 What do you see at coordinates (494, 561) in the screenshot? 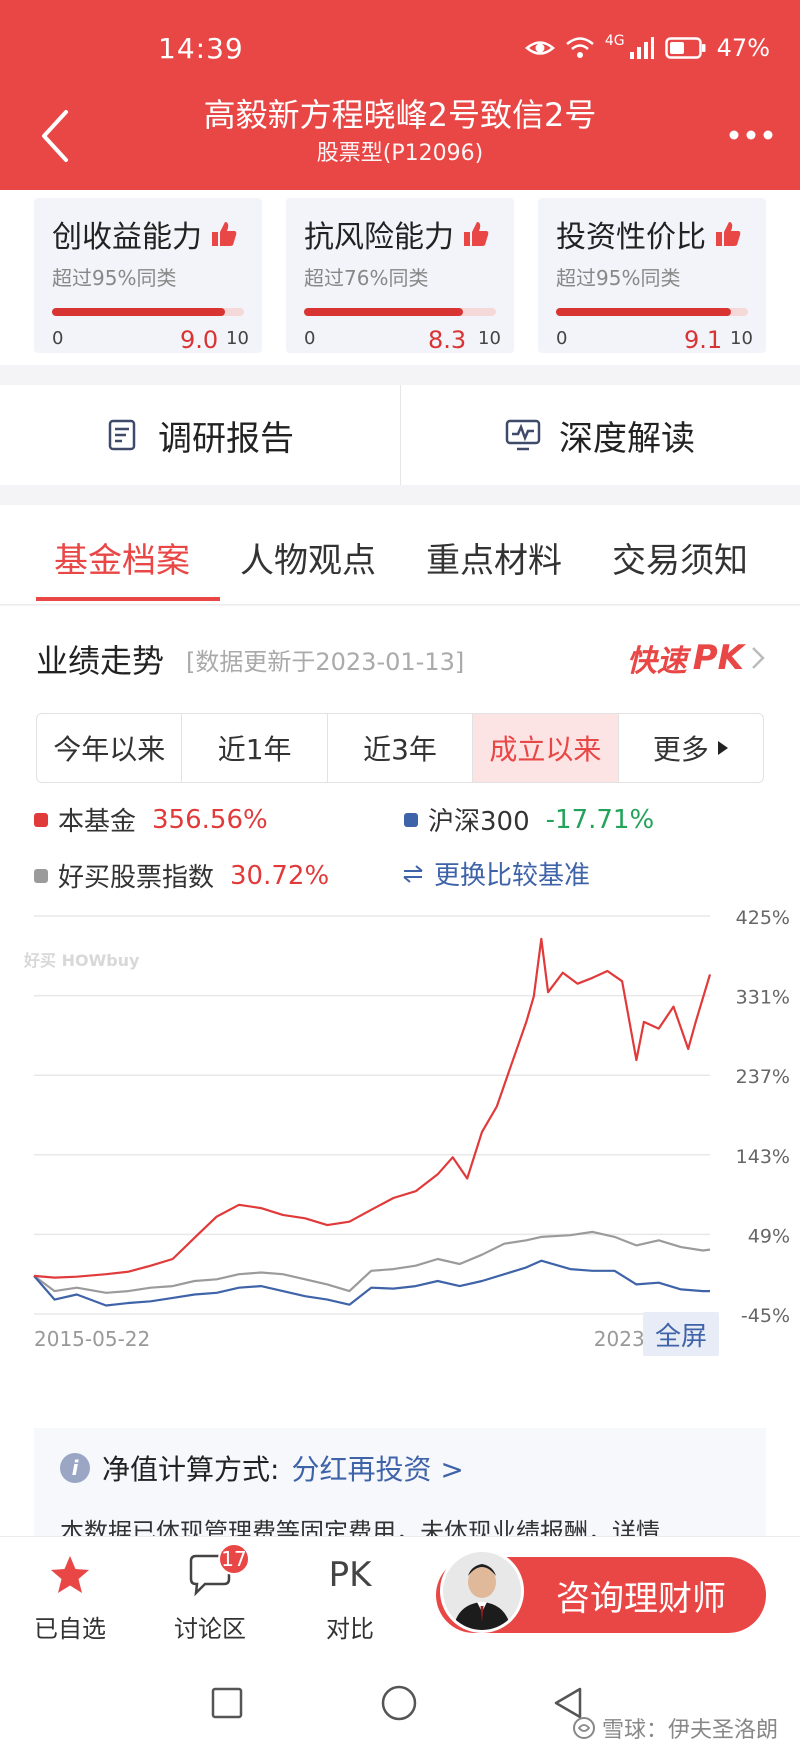
I see `tab-key-materials: 重点材料` at bounding box center [494, 561].